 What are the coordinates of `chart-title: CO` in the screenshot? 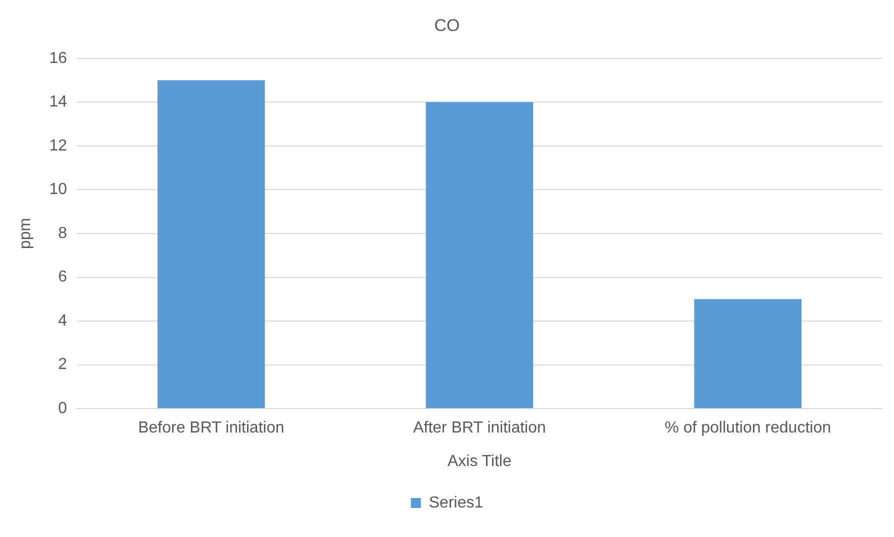 It's located at (447, 25).